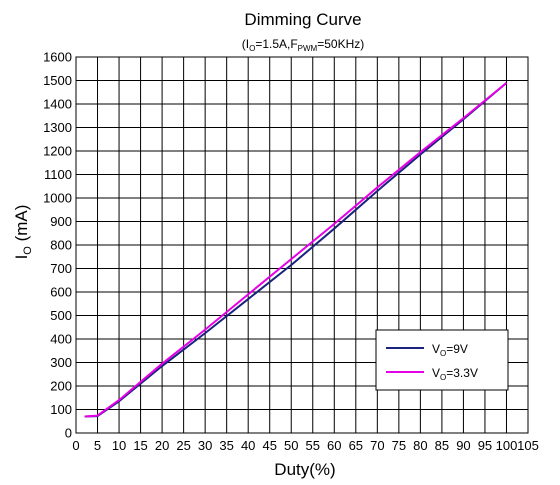 The width and height of the screenshot is (560, 485). What do you see at coordinates (61, 386) in the screenshot?
I see `y-tick-label: 200` at bounding box center [61, 386].